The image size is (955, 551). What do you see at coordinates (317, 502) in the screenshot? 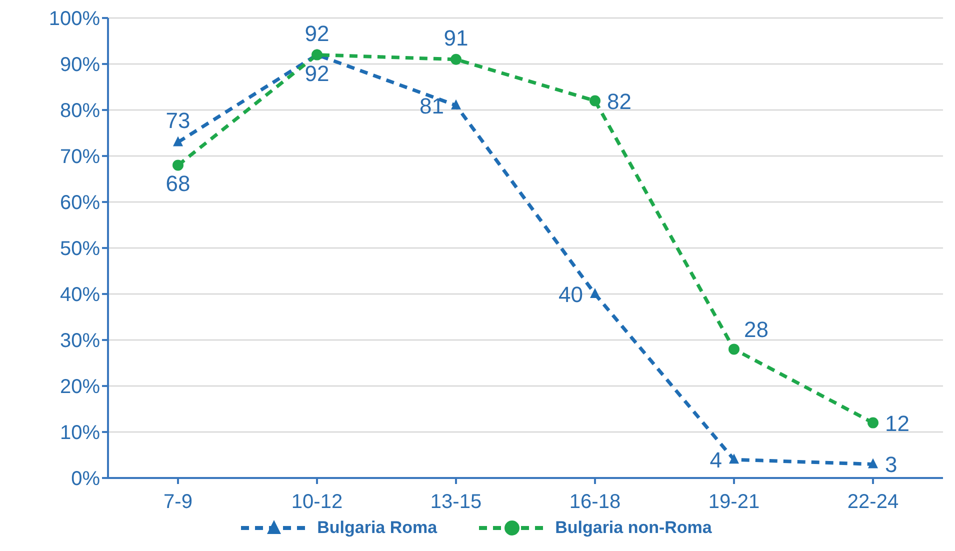
I see `x-tick-label: 10-12` at bounding box center [317, 502].